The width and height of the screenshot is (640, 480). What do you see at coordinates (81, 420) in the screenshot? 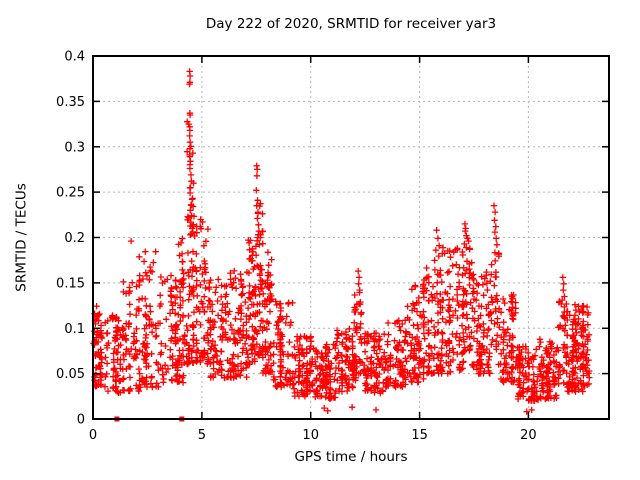
I see `y-tick-label: 0` at bounding box center [81, 420].